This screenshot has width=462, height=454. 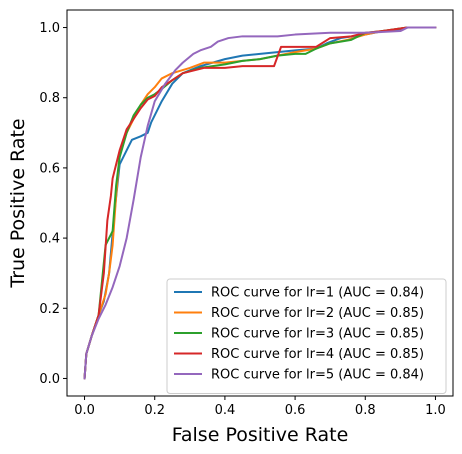 I want to click on y-tick-label: 0.8, so click(x=49, y=98).